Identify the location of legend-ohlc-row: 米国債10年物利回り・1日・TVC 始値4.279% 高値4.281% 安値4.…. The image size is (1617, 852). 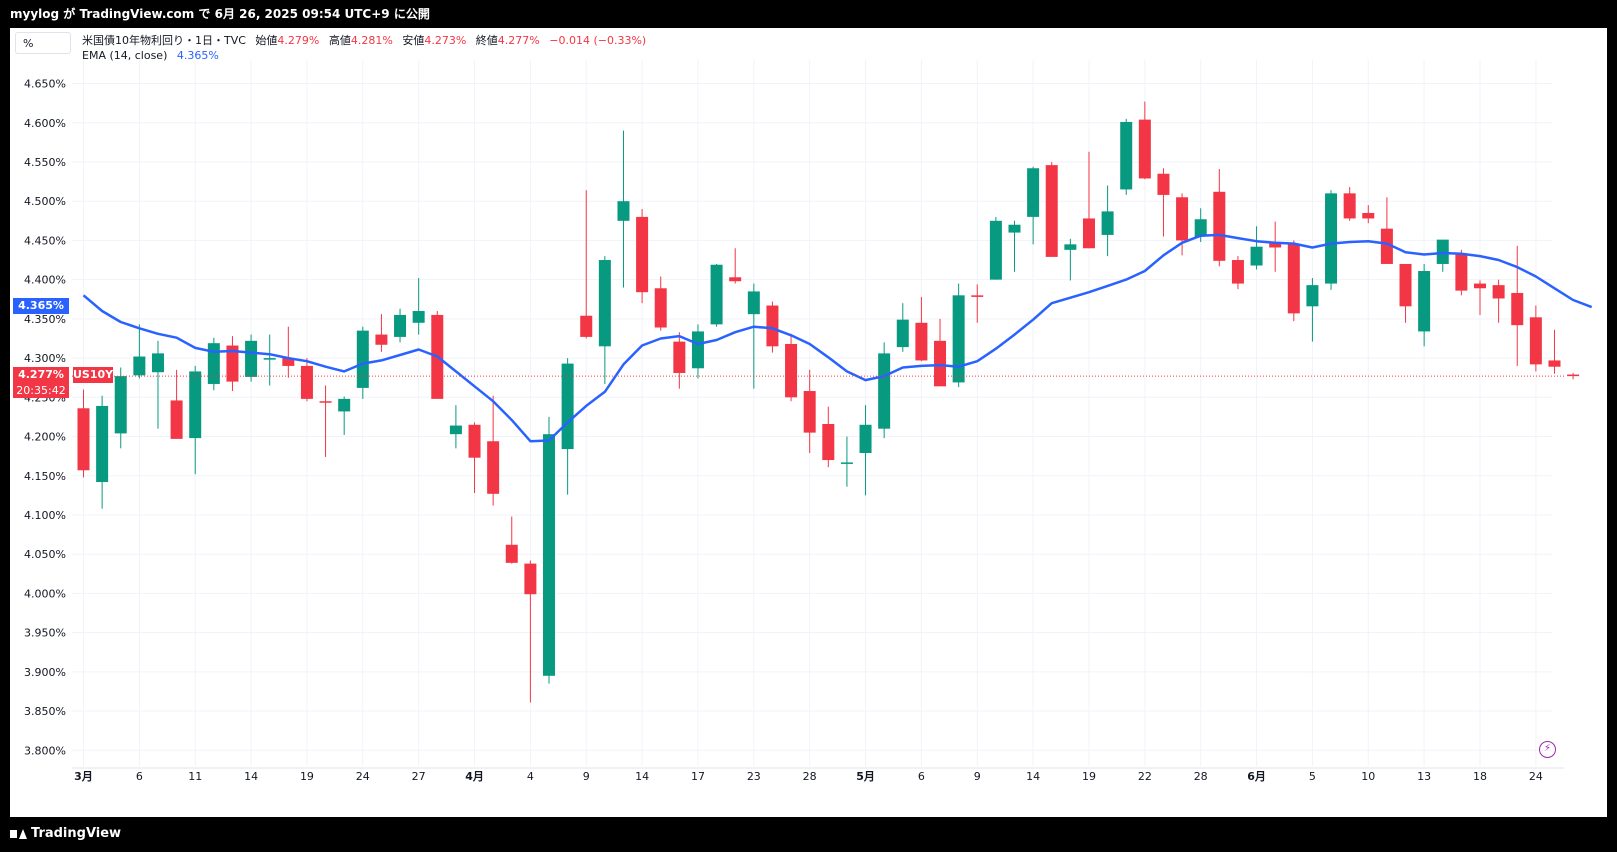
(364, 40).